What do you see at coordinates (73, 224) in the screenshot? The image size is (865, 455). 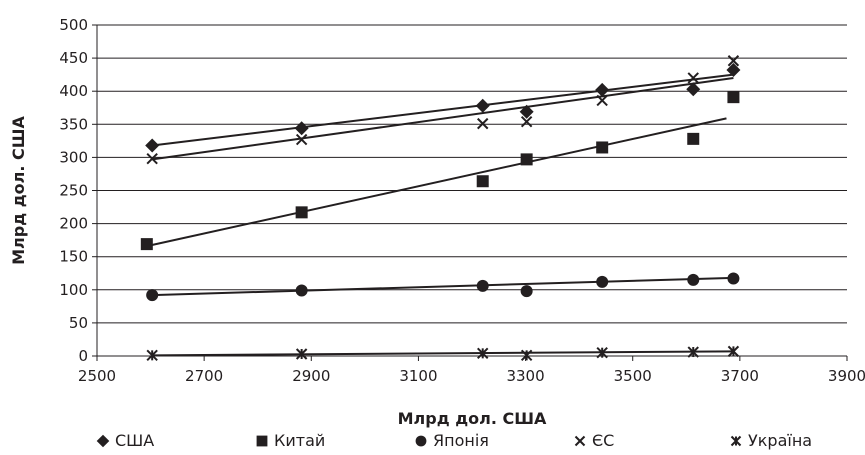 I see `y-tick-label-200: 200` at bounding box center [73, 224].